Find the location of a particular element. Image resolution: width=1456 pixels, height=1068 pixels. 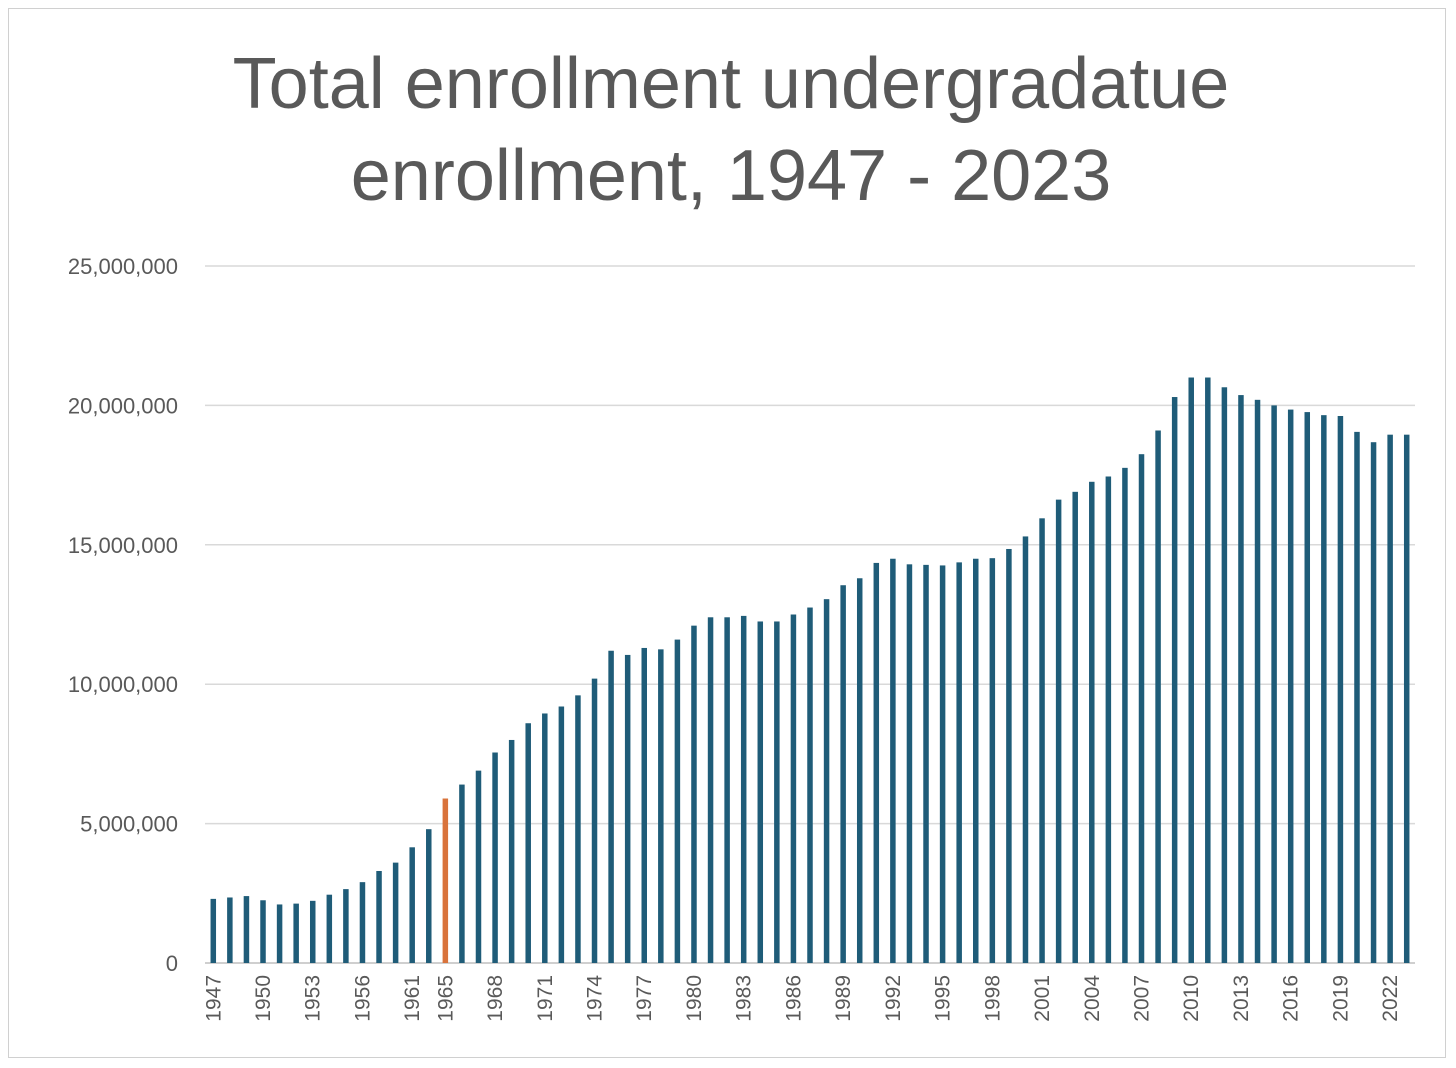

bar-1990 is located at coordinates (859, 770).